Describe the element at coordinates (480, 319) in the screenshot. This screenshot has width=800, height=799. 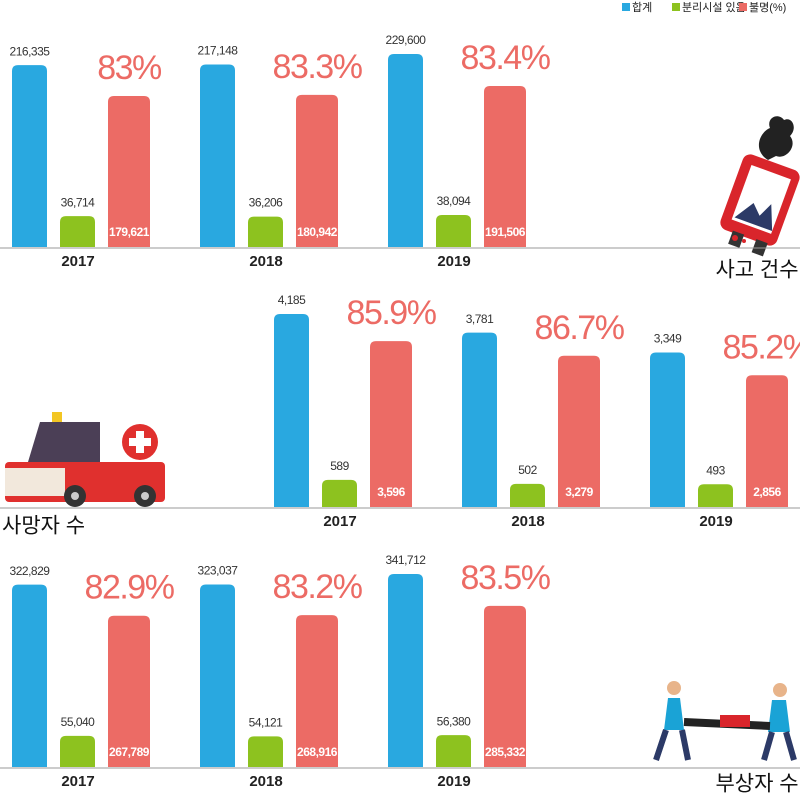
I see `value-label: 3,781` at that location.